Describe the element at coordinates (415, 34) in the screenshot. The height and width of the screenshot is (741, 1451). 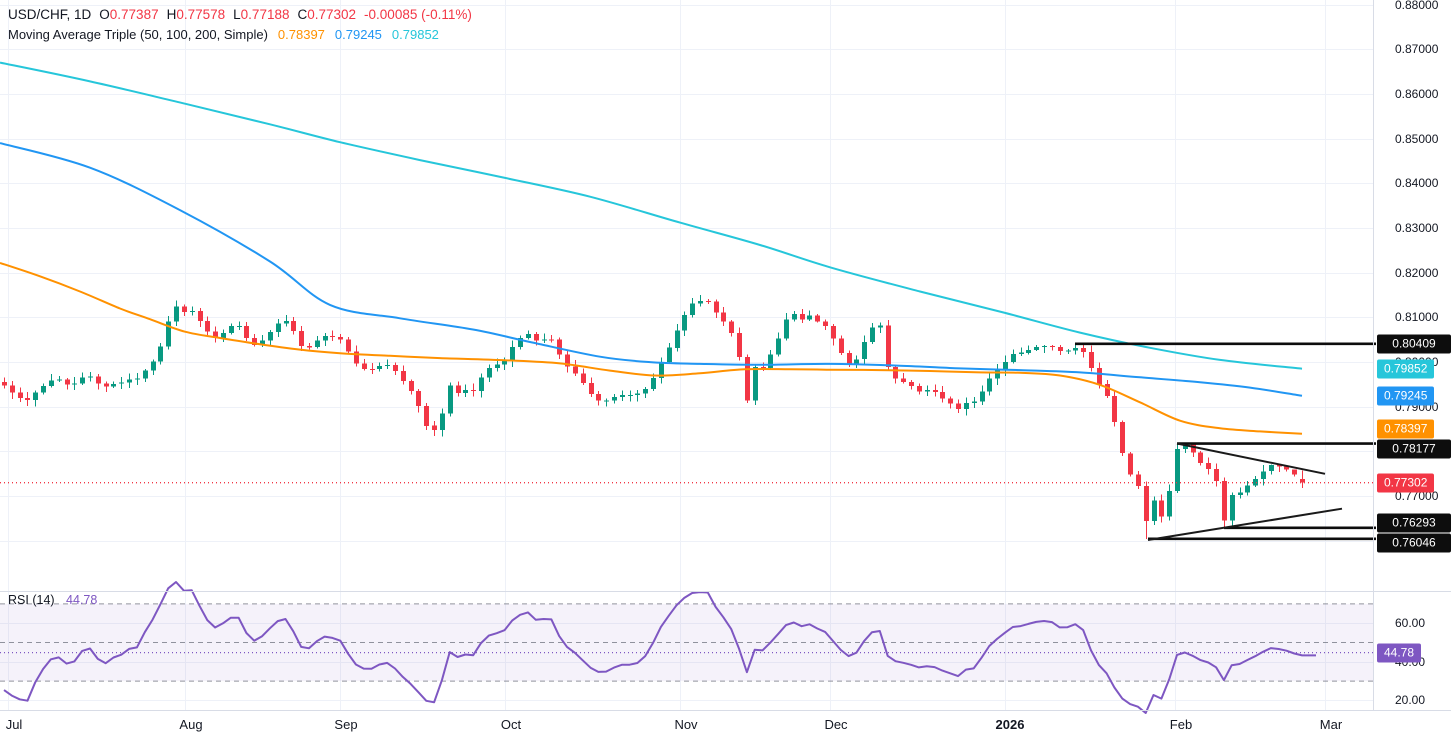
I see `indicator-value: 0.79852` at that location.